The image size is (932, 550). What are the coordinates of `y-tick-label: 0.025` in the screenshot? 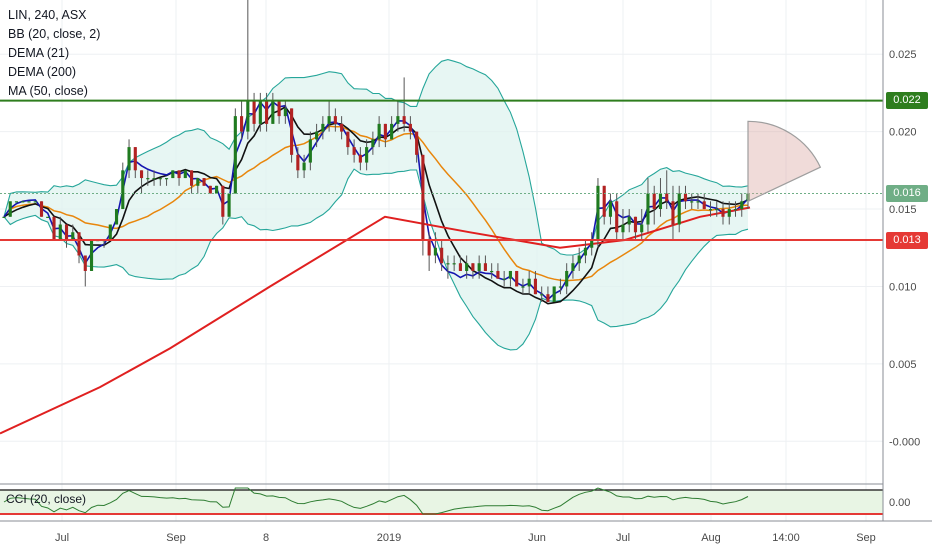 It's located at (903, 55).